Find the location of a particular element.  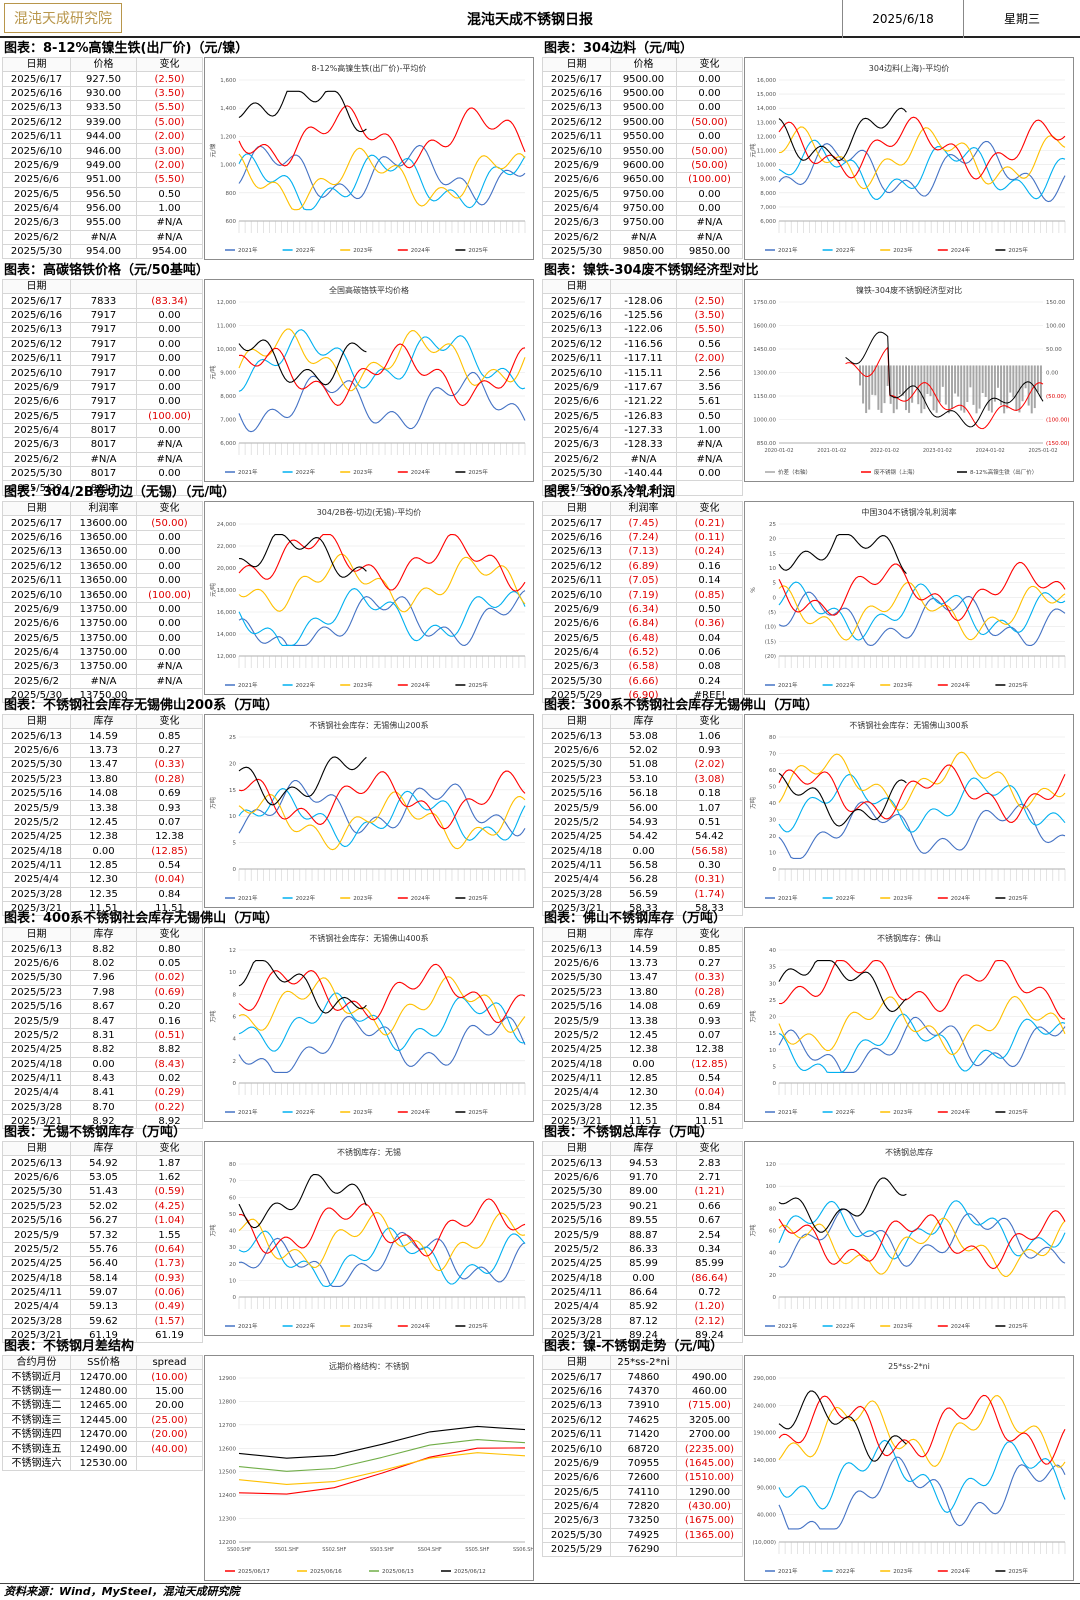

y-tick-label: 1,600 is located at coordinates (228, 81).